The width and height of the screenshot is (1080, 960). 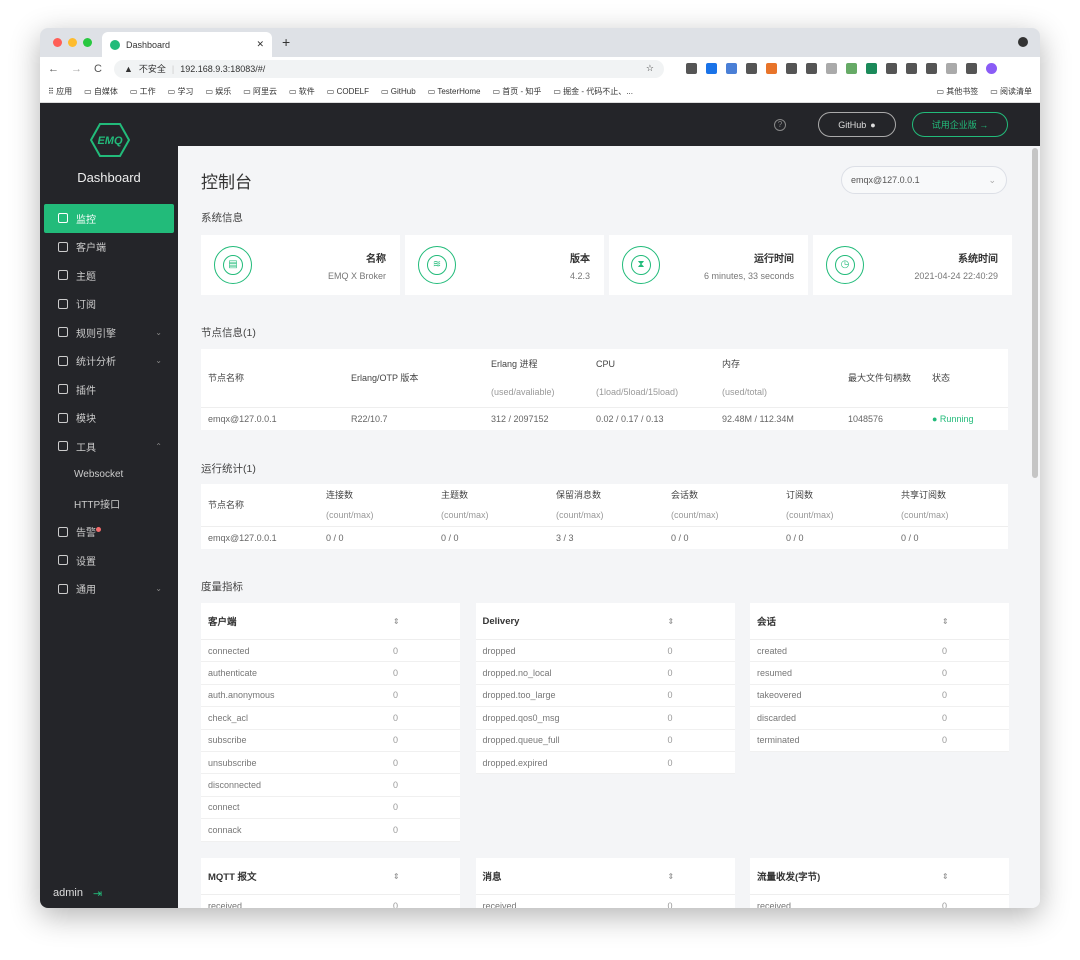 I want to click on metrics-title: 度量指标, so click(x=222, y=587).